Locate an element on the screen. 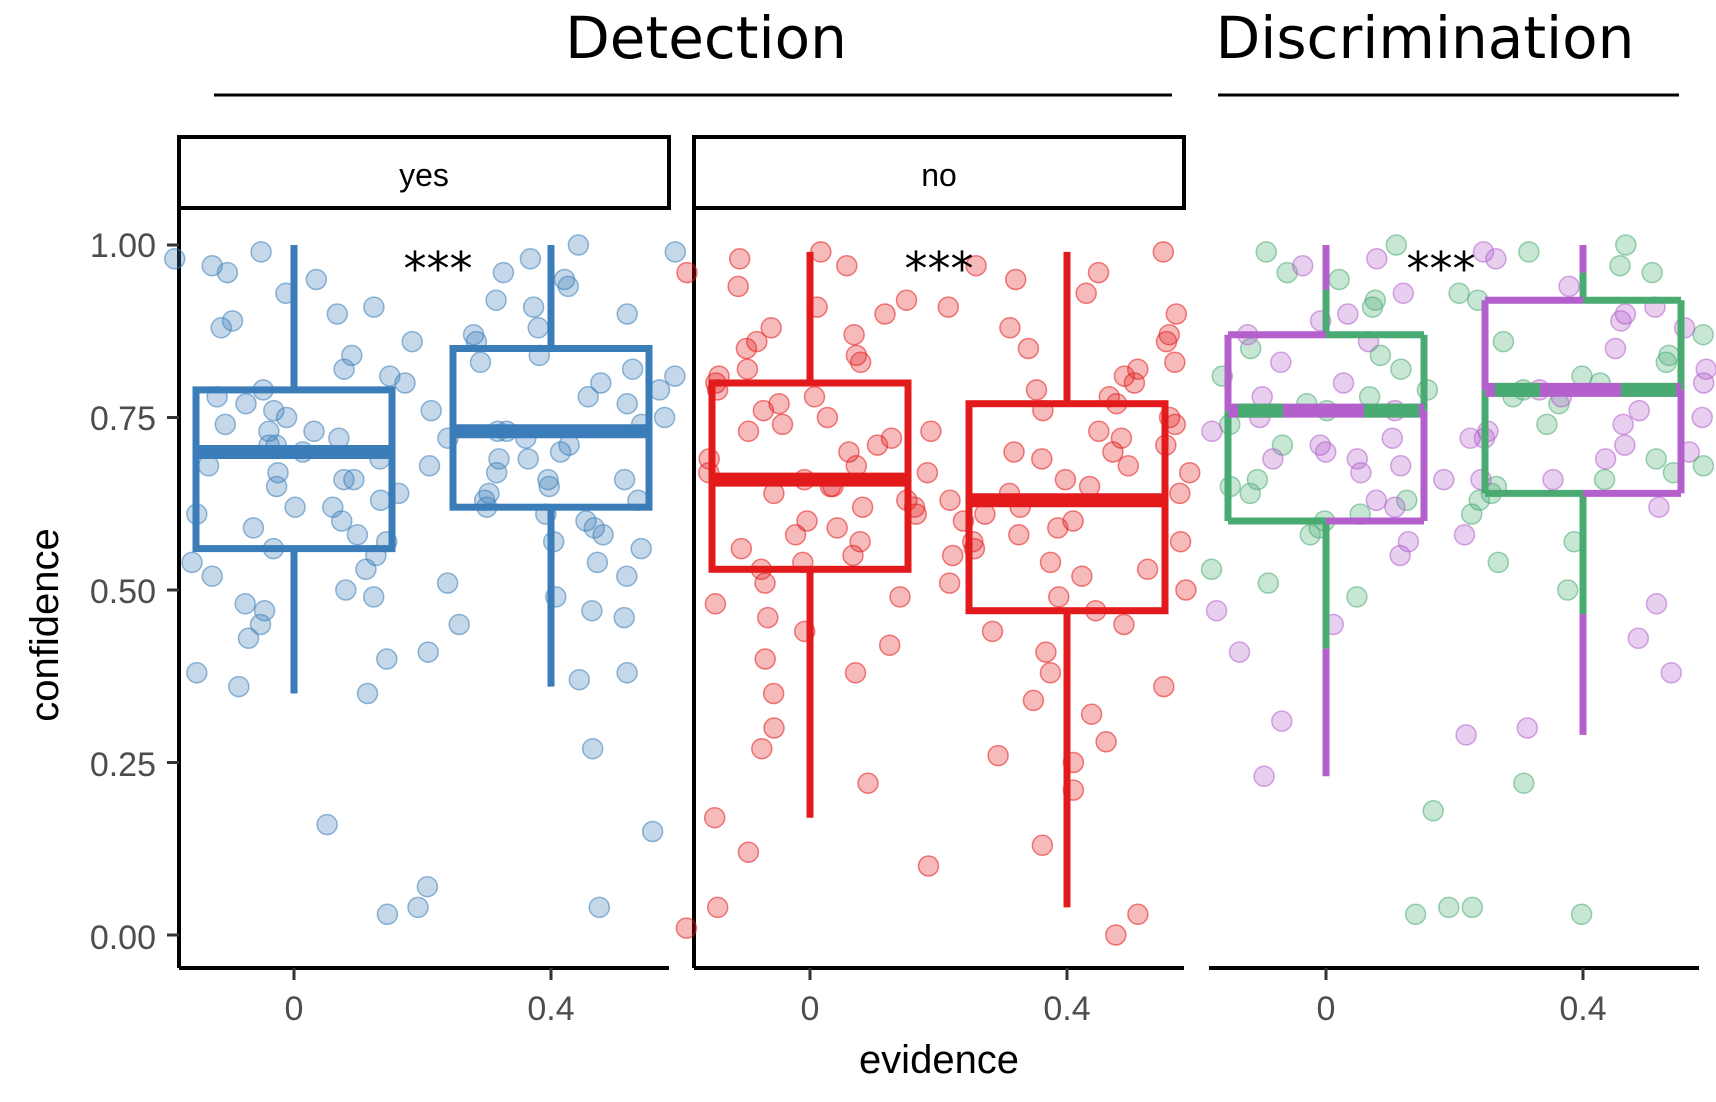 The width and height of the screenshot is (1716, 1102). y-tick-label: 1.00 is located at coordinates (123, 246).